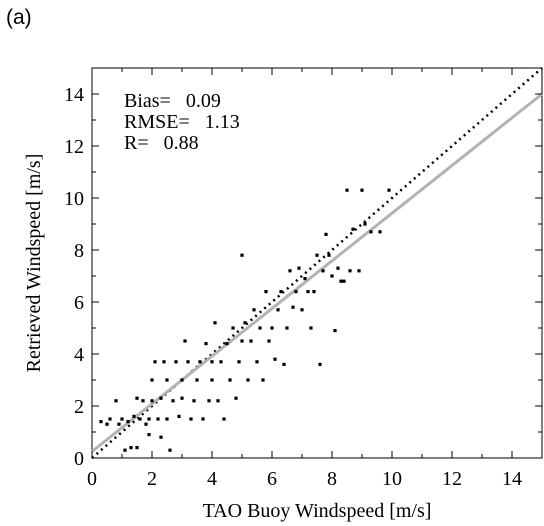  I want to click on y-tick-label-5: 10, so click(74, 199).